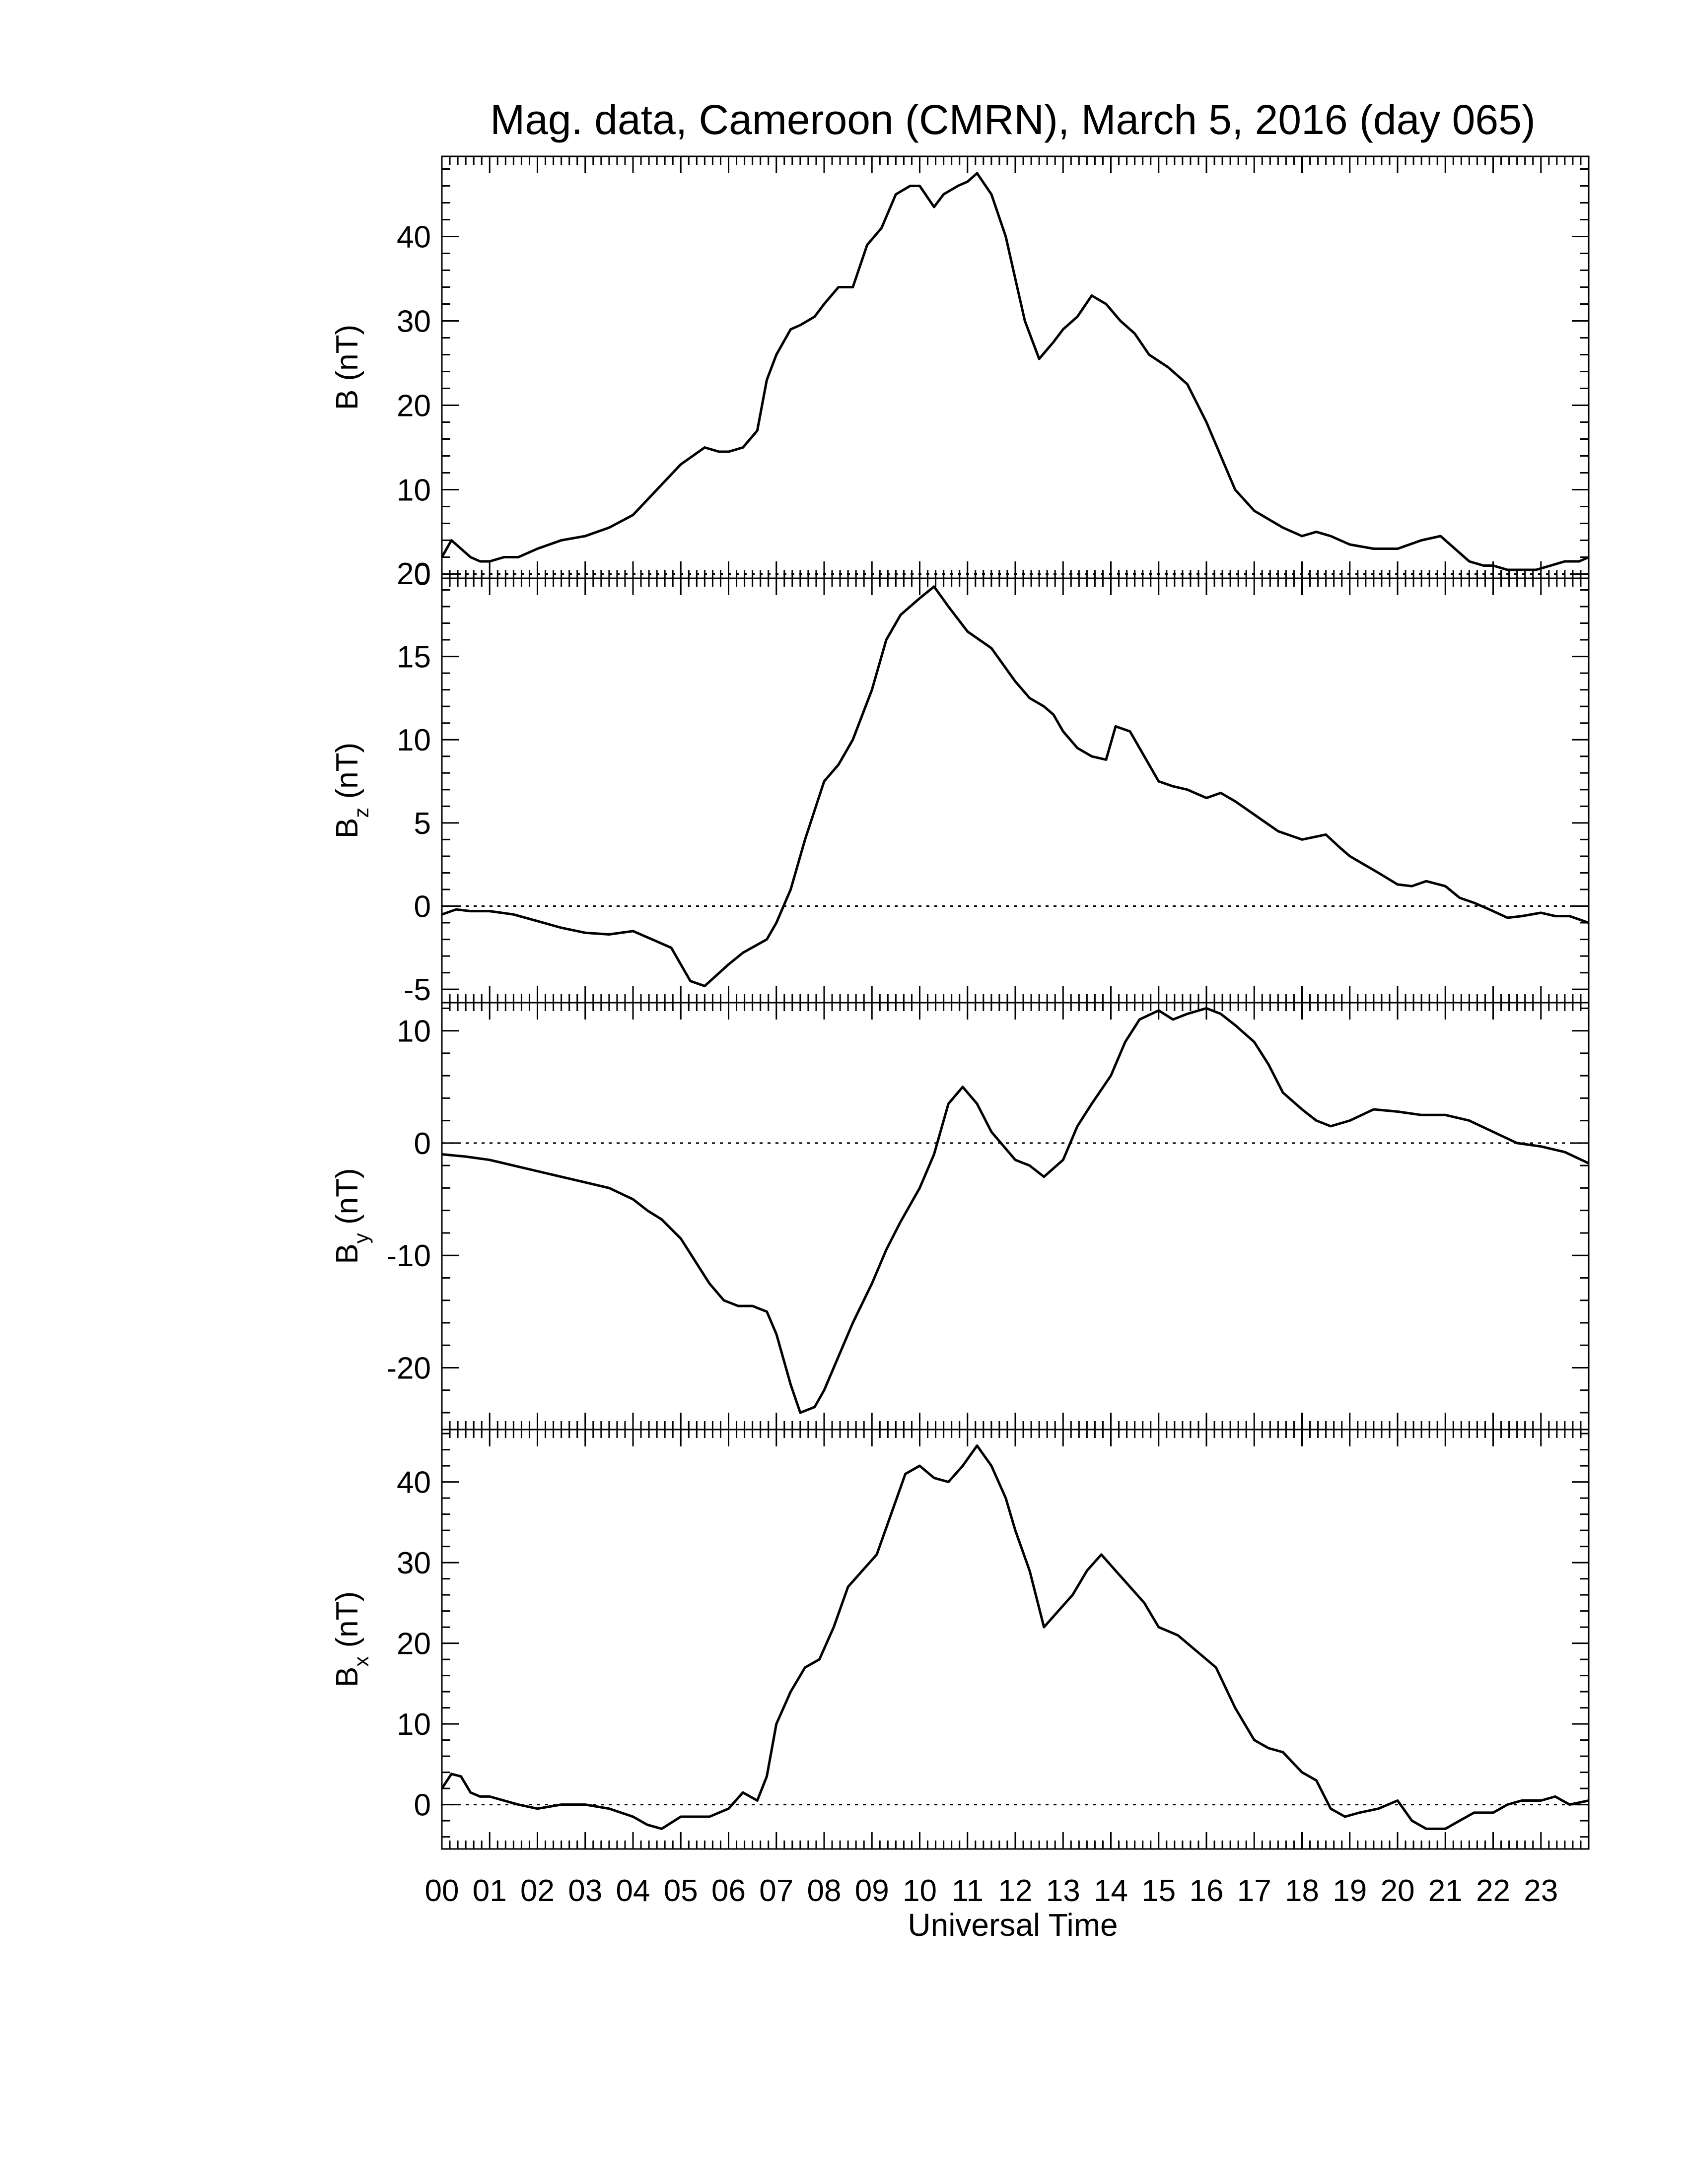 Image resolution: width=1688 pixels, height=2184 pixels. What do you see at coordinates (1013, 1925) in the screenshot?
I see `x-axis-label: Universal Time` at bounding box center [1013, 1925].